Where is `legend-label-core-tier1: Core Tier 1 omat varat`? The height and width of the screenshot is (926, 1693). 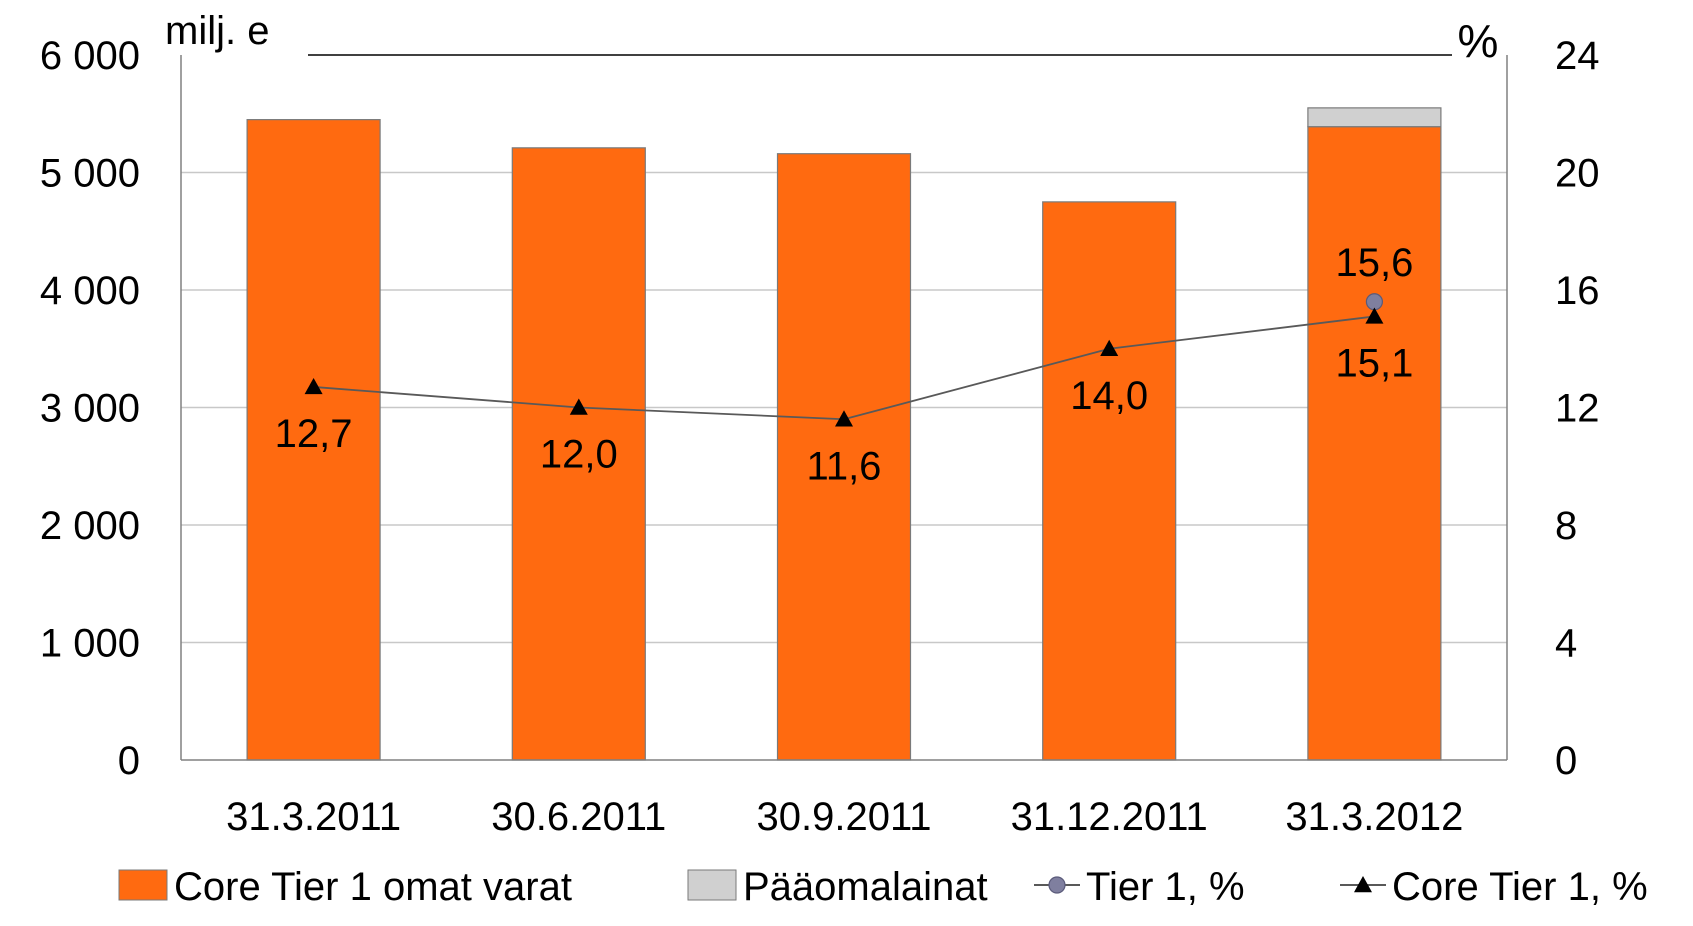
legend-label-core-tier1: Core Tier 1 omat varat is located at coordinates (373, 887).